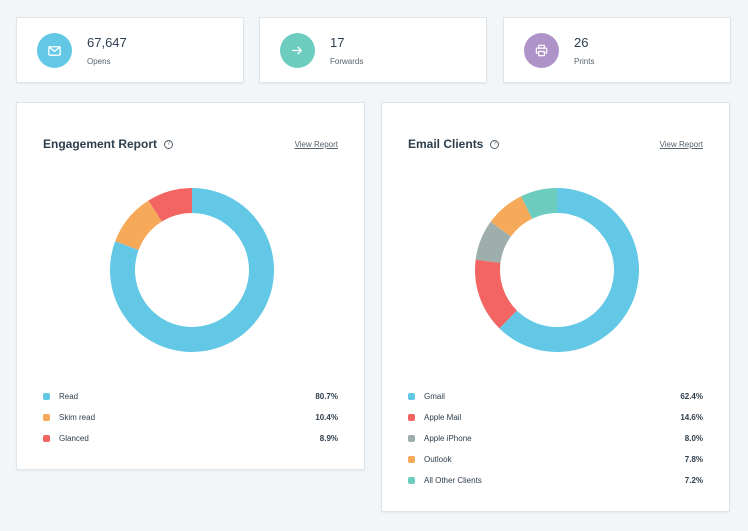 The height and width of the screenshot is (531, 748). Describe the element at coordinates (297, 50) in the screenshot. I see `arrow-right-icon` at that location.